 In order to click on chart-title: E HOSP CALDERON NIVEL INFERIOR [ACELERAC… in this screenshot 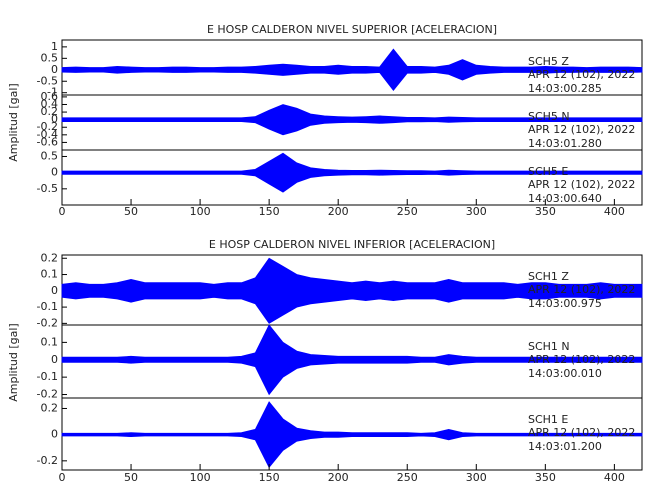, I will do `click(352, 244)`.